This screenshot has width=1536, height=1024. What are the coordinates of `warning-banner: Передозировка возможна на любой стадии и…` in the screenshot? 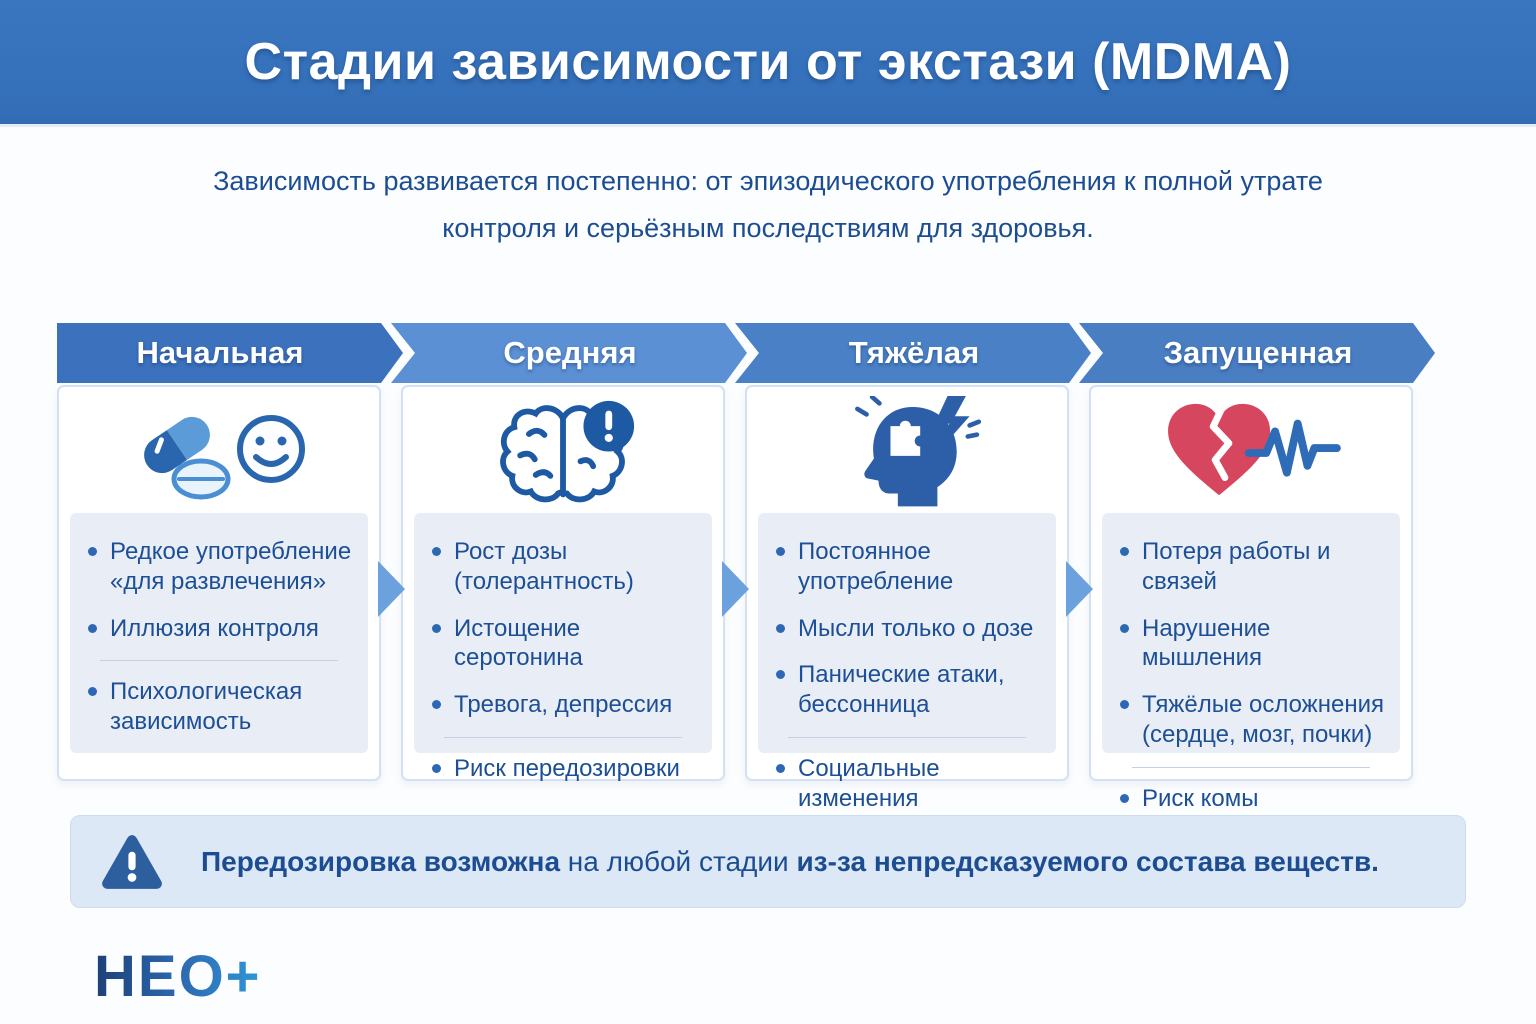 It's located at (768, 861).